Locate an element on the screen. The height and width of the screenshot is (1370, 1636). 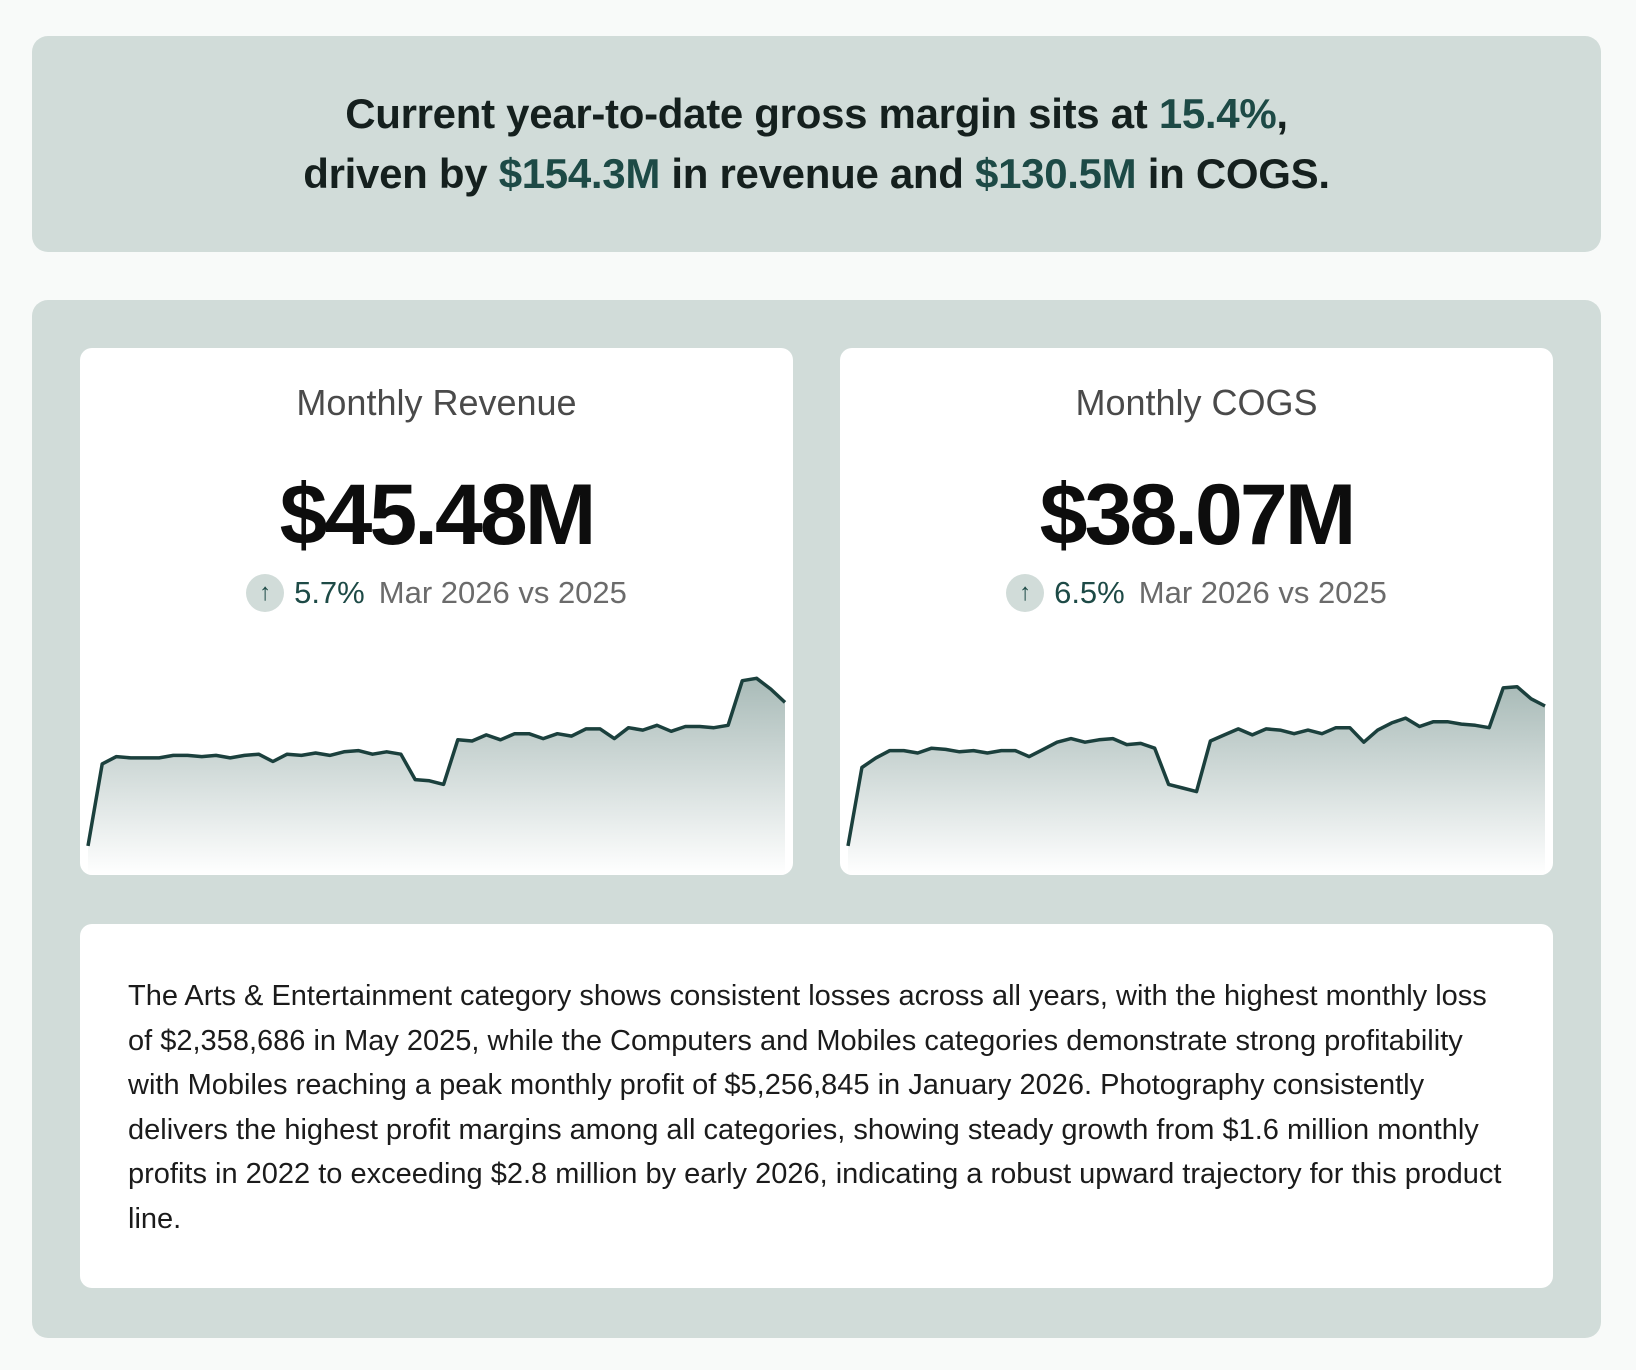
cogs-delta-row: ↑ 6.5% Mar 2026 vs 2025 is located at coordinates (1196, 593).